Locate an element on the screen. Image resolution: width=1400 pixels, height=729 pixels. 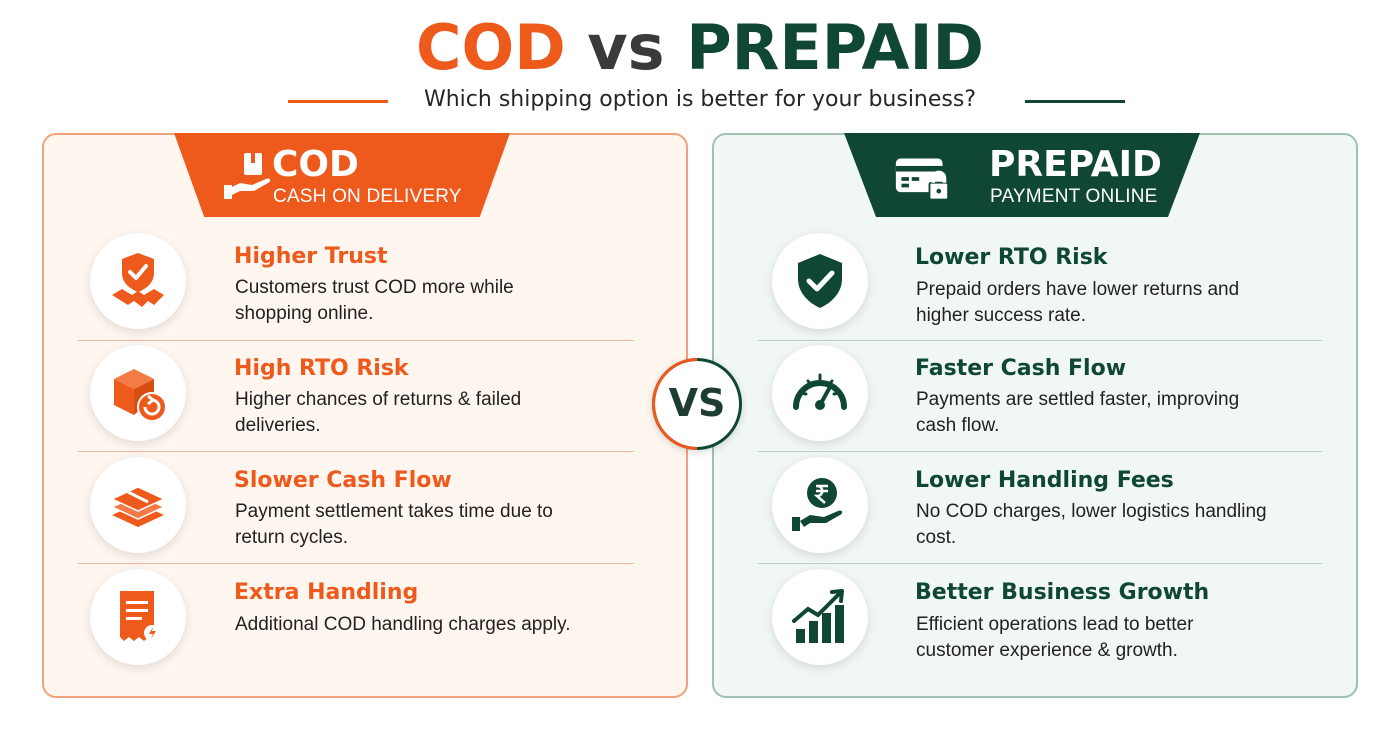
cod-item-2-title: High RTO Risk is located at coordinates (321, 368).